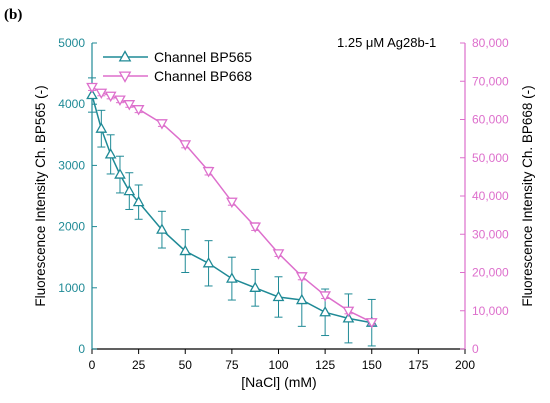  What do you see at coordinates (71, 165) in the screenshot?
I see `y-left-tick-label: 3000` at bounding box center [71, 165].